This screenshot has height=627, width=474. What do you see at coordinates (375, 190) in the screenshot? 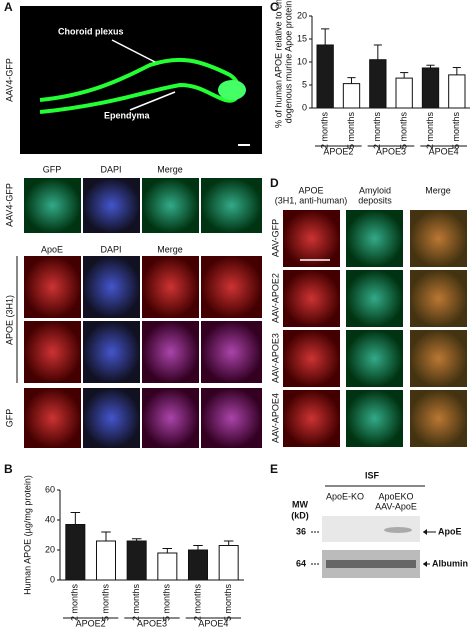
I see `column-header: Amyloid` at bounding box center [375, 190].